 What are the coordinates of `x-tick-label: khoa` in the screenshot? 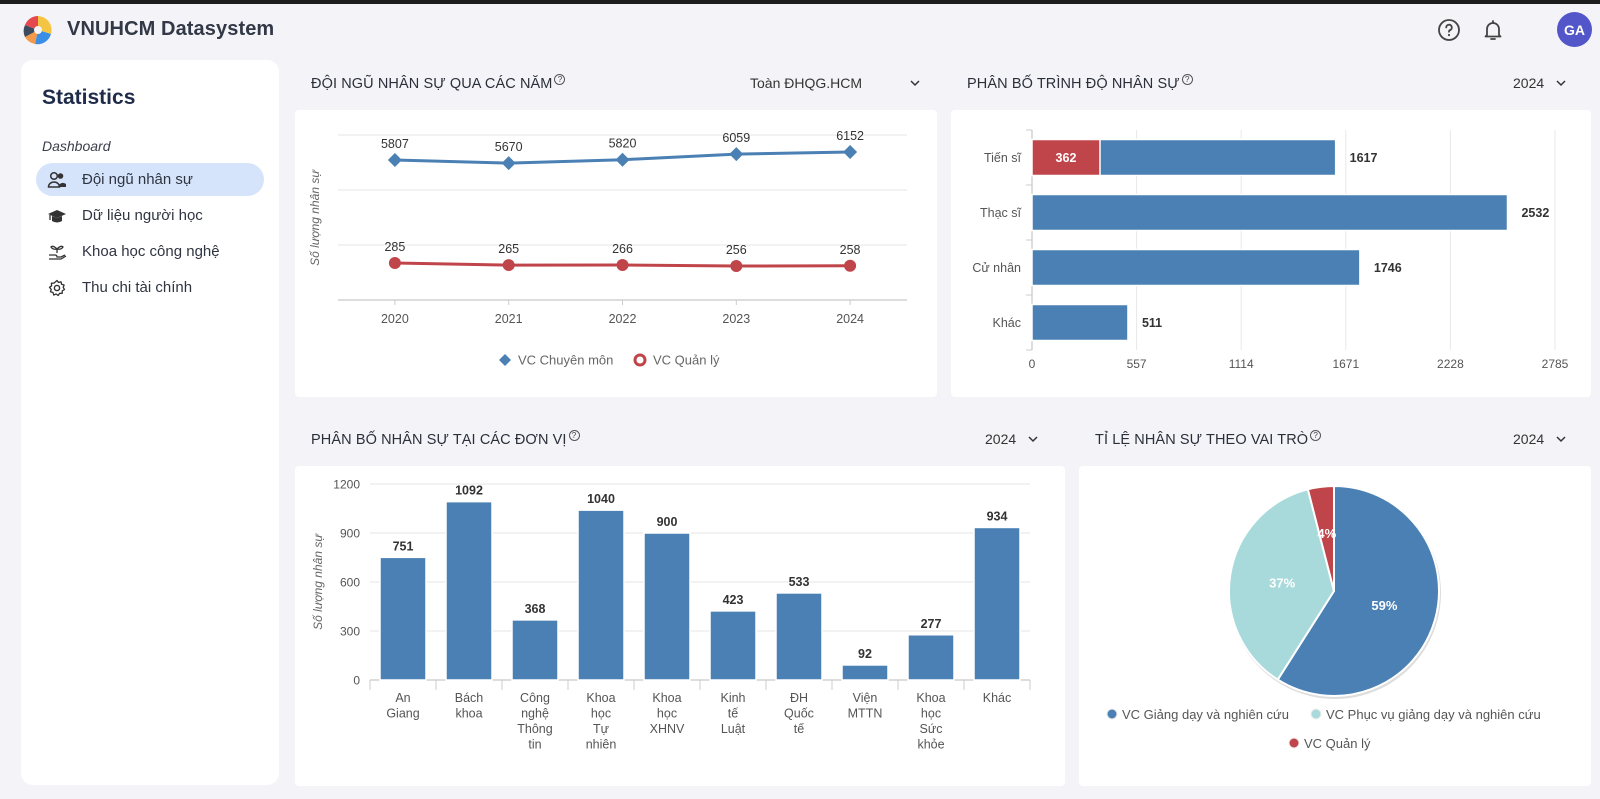 It's located at (468, 714).